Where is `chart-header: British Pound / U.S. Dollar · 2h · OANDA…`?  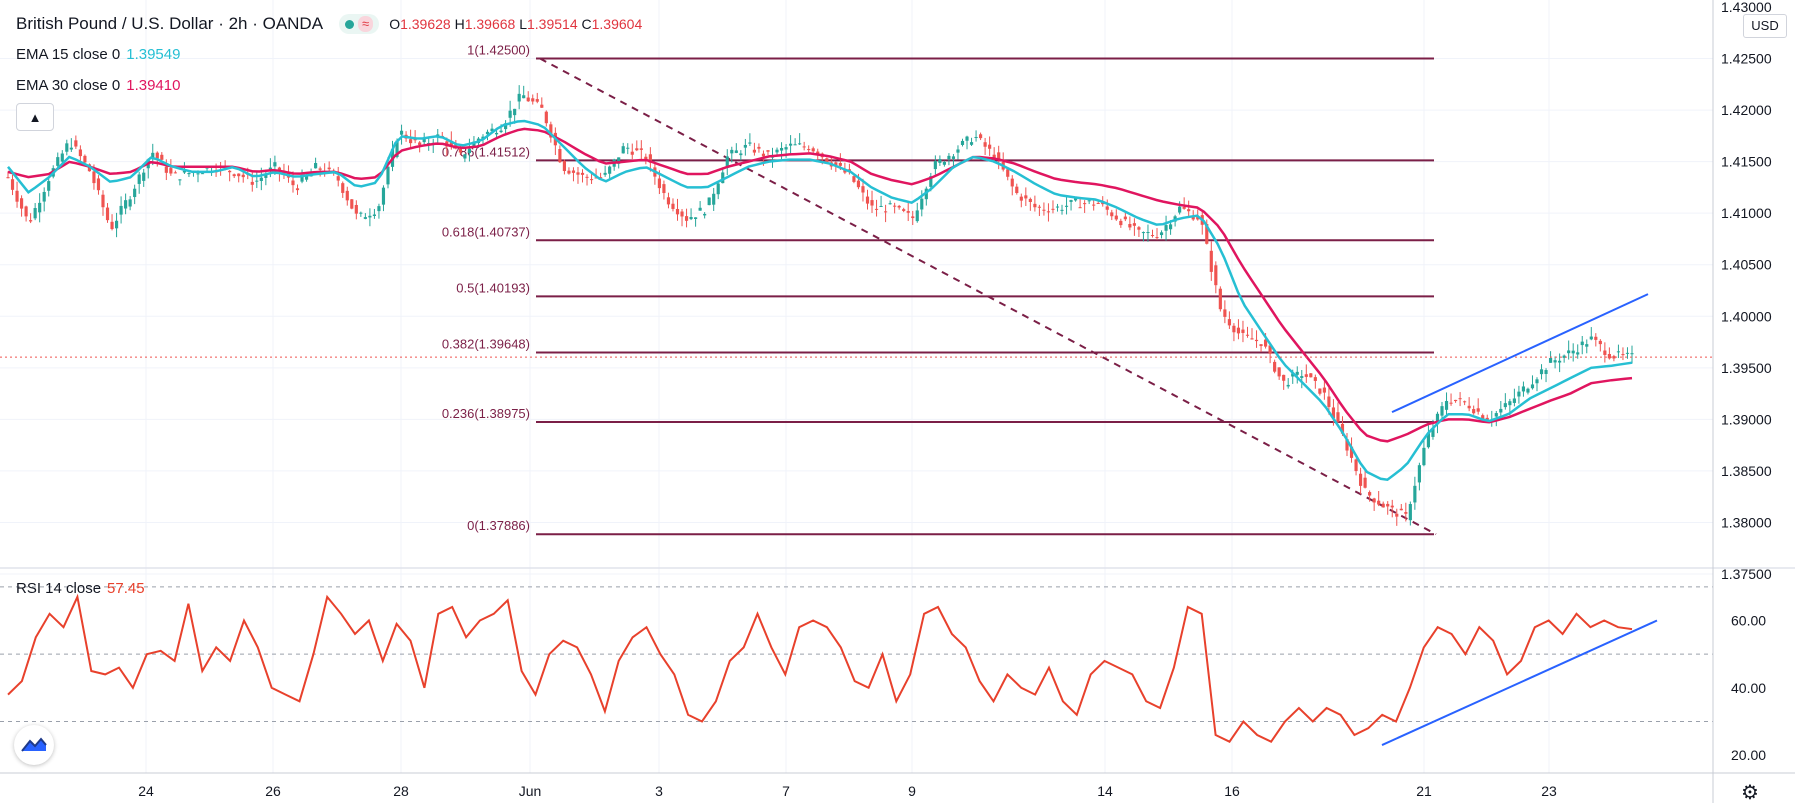
chart-header: British Pound / U.S. Dollar · 2h · OANDA… is located at coordinates (329, 24).